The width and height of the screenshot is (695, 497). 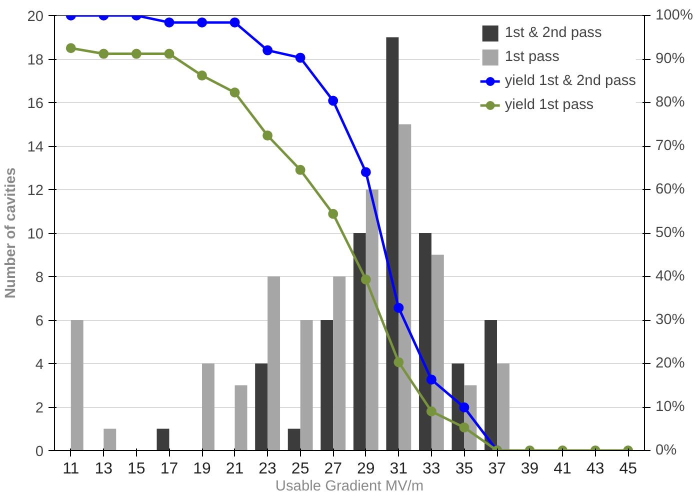 What do you see at coordinates (35, 148) in the screenshot?
I see `y-tick-label: 14` at bounding box center [35, 148].